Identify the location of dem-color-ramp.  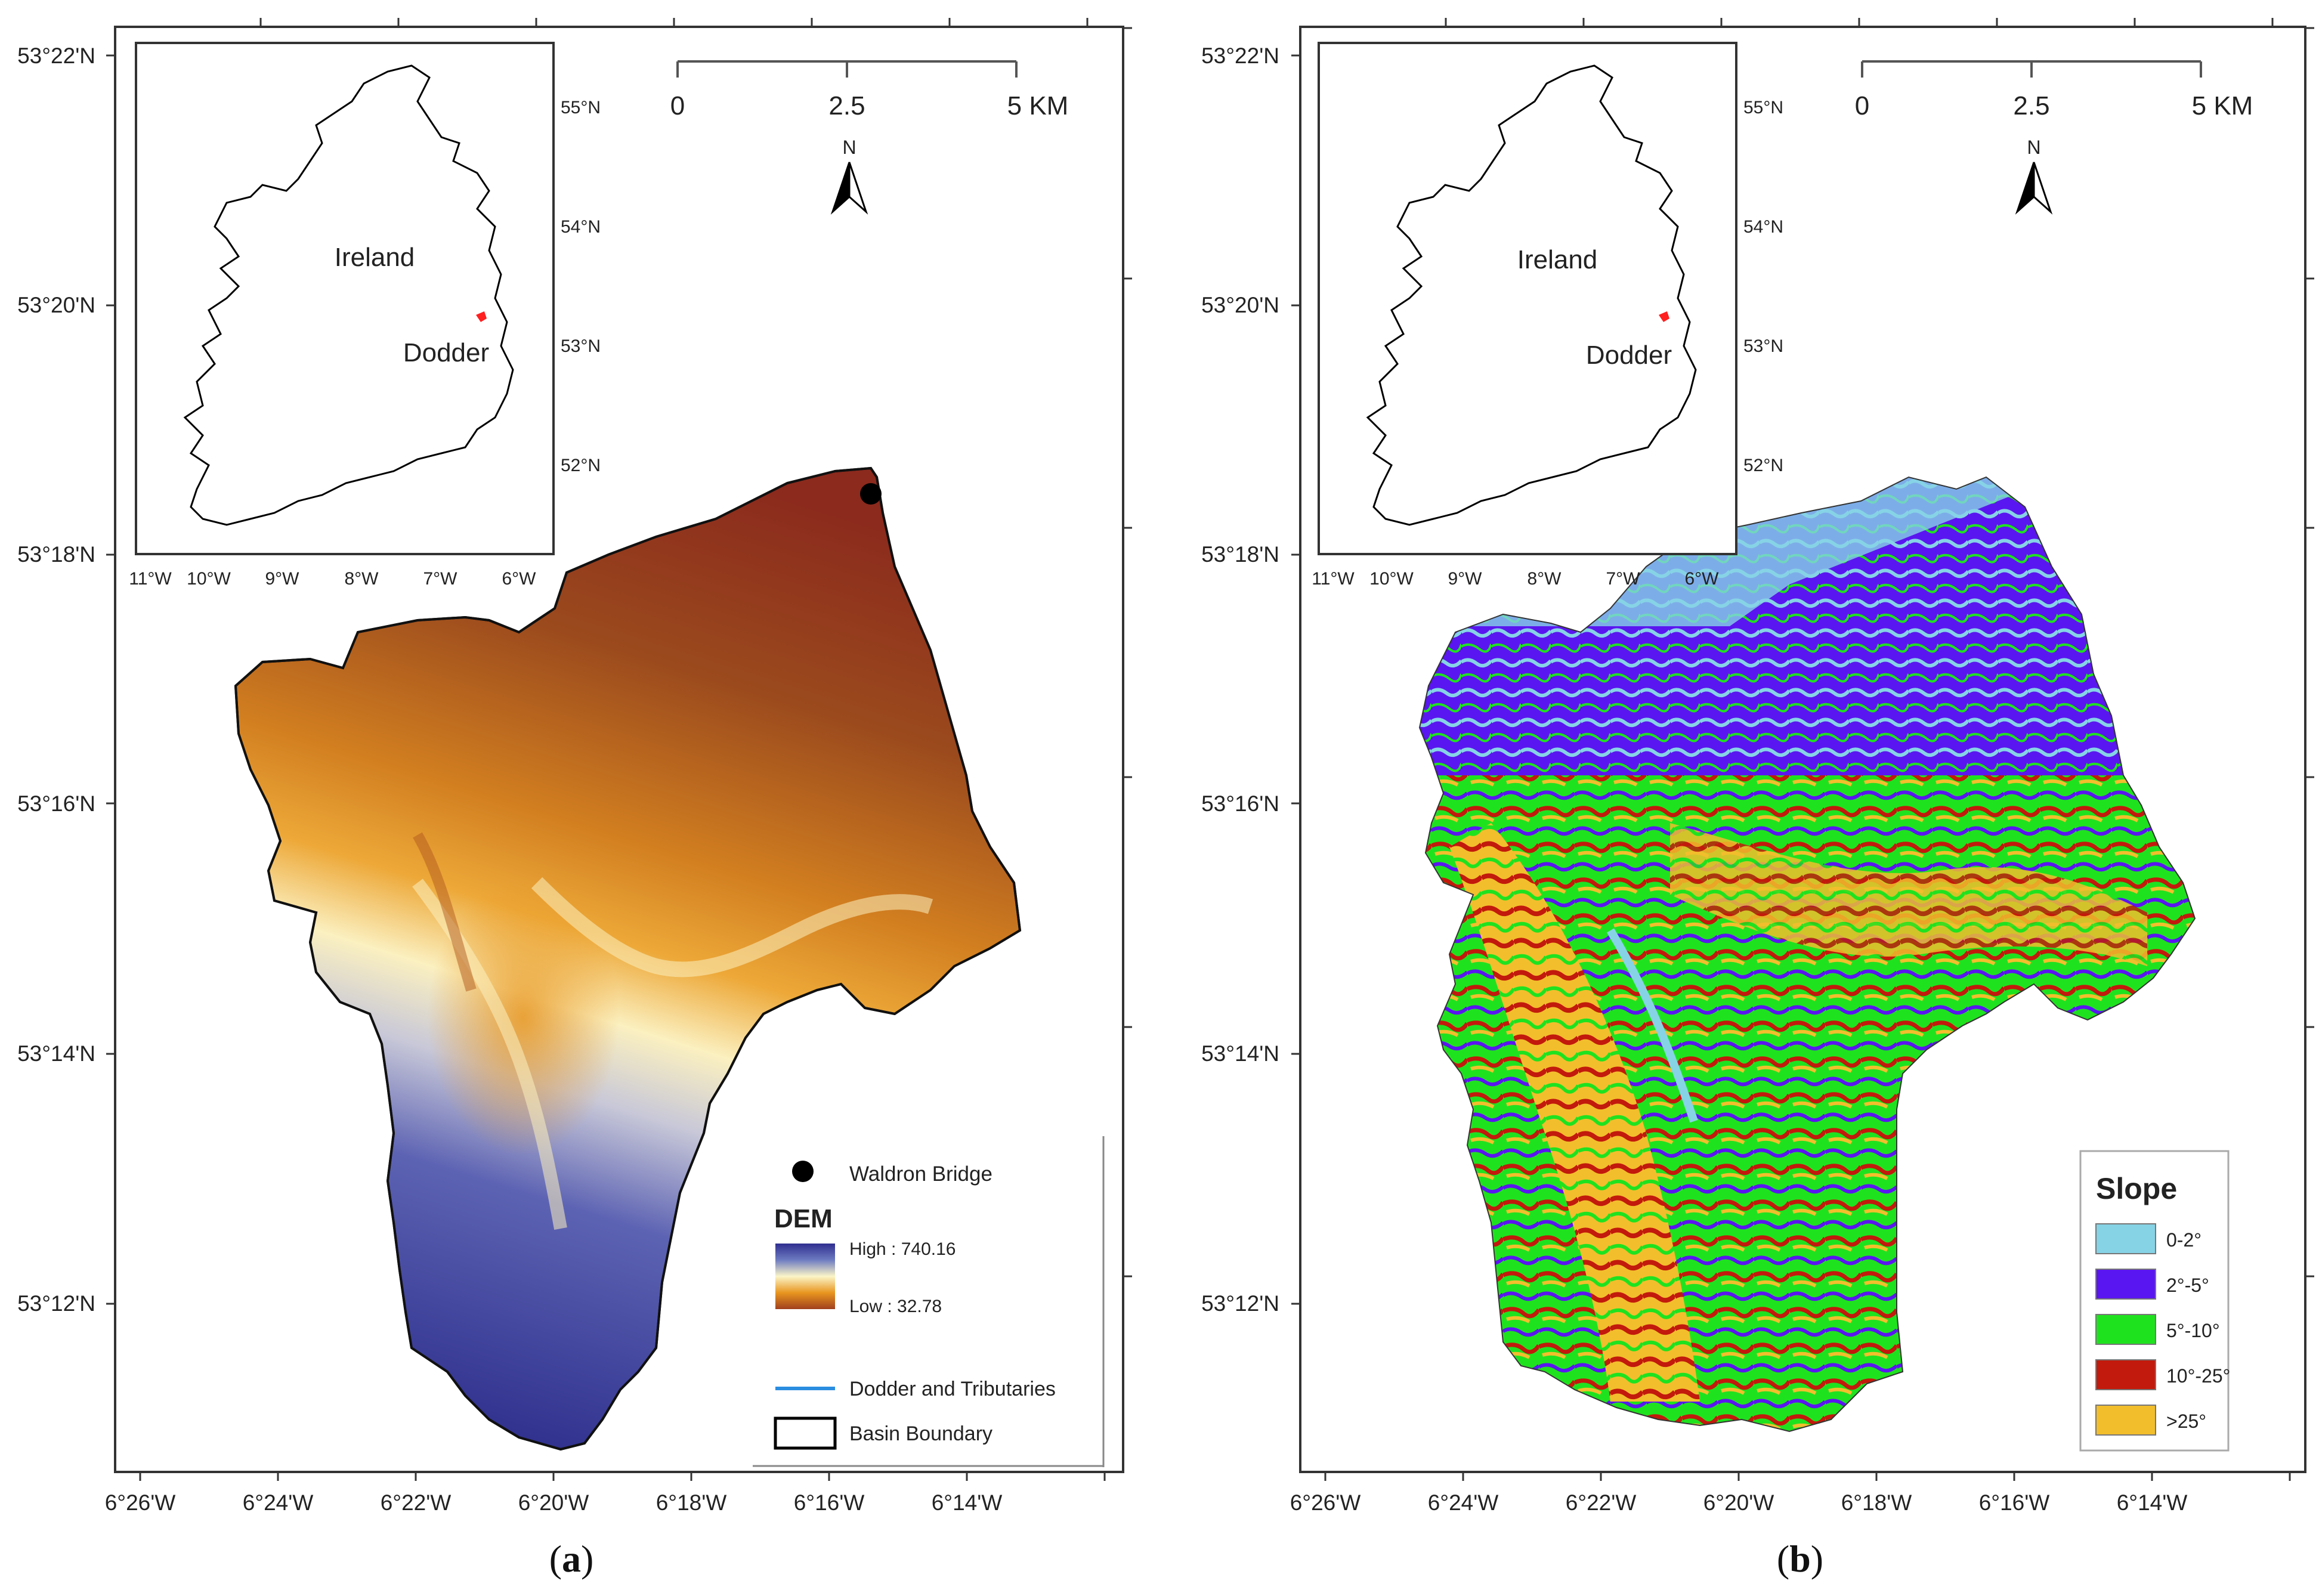
(805, 1276).